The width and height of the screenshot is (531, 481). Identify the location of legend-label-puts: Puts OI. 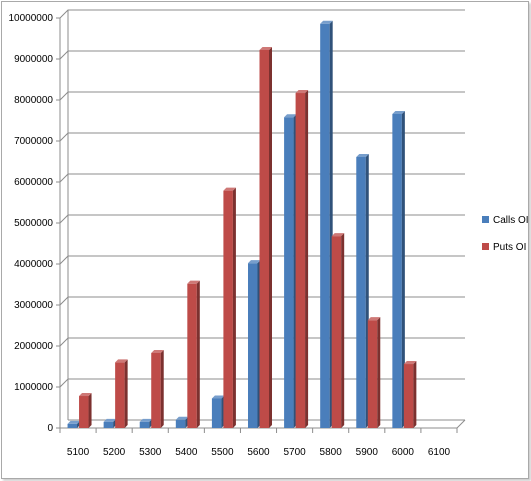
(509, 247).